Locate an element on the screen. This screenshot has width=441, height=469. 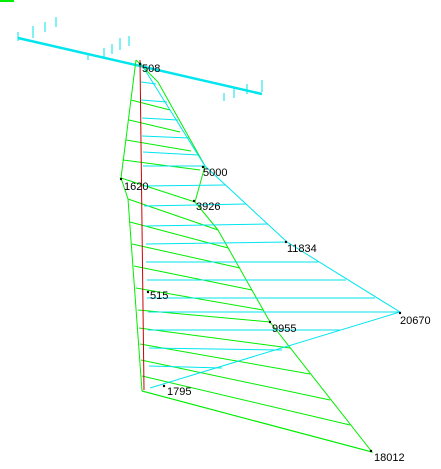
value-label-top: 508 is located at coordinates (151, 69).